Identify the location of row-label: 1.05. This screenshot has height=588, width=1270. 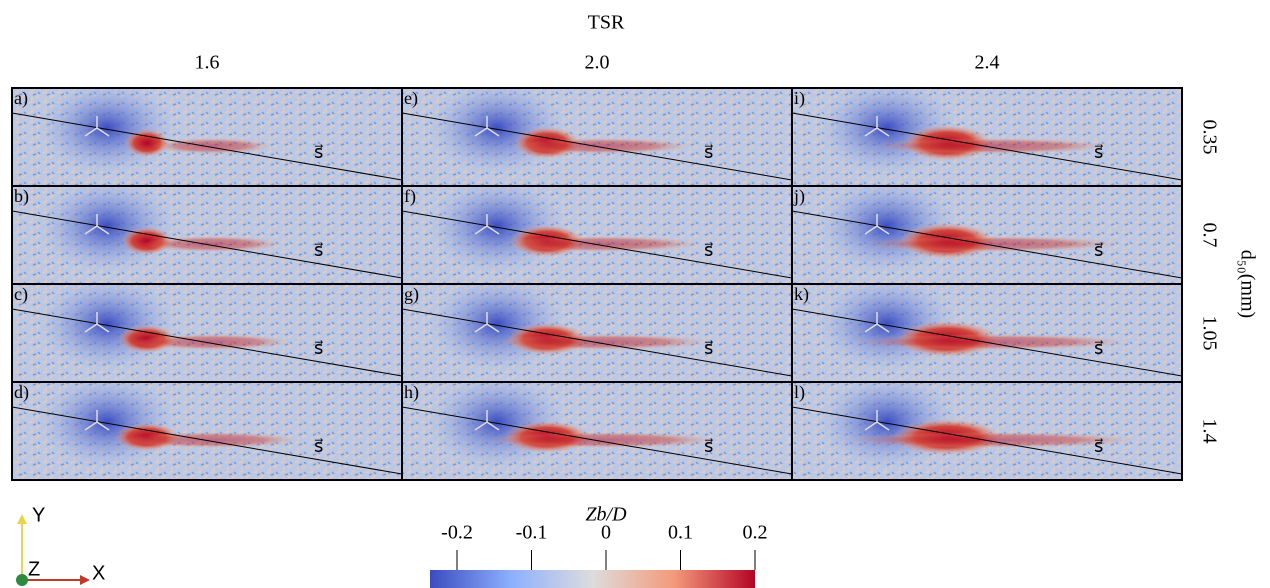
(1209, 333).